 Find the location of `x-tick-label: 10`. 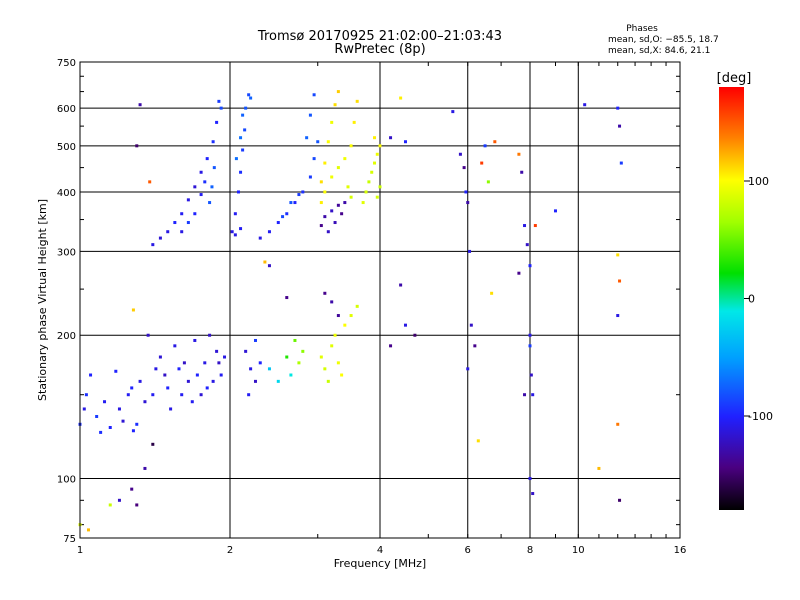

x-tick-label: 10 is located at coordinates (578, 550).